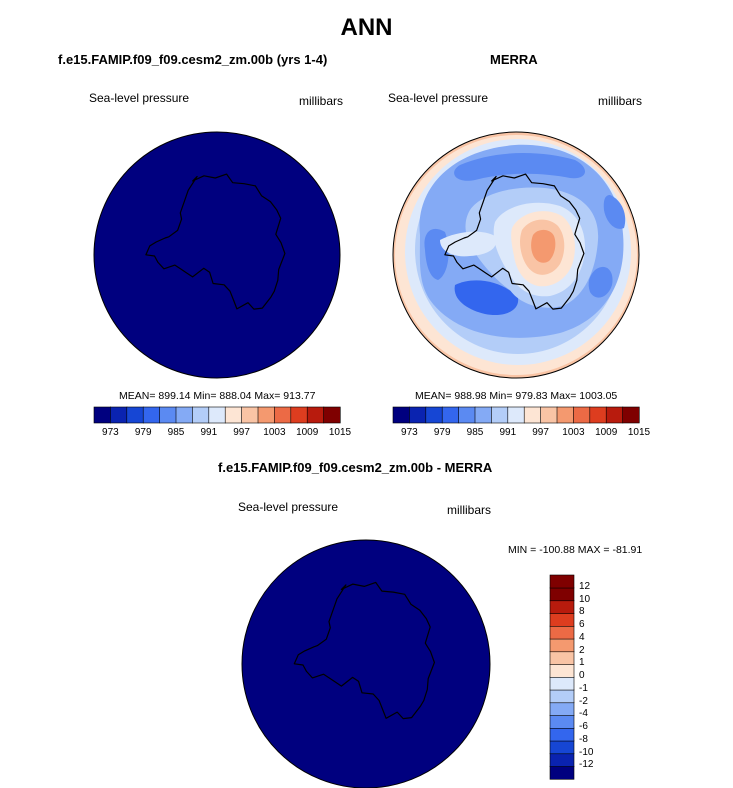 The height and width of the screenshot is (788, 733). I want to click on colorbar-tick-label: -12, so click(586, 765).